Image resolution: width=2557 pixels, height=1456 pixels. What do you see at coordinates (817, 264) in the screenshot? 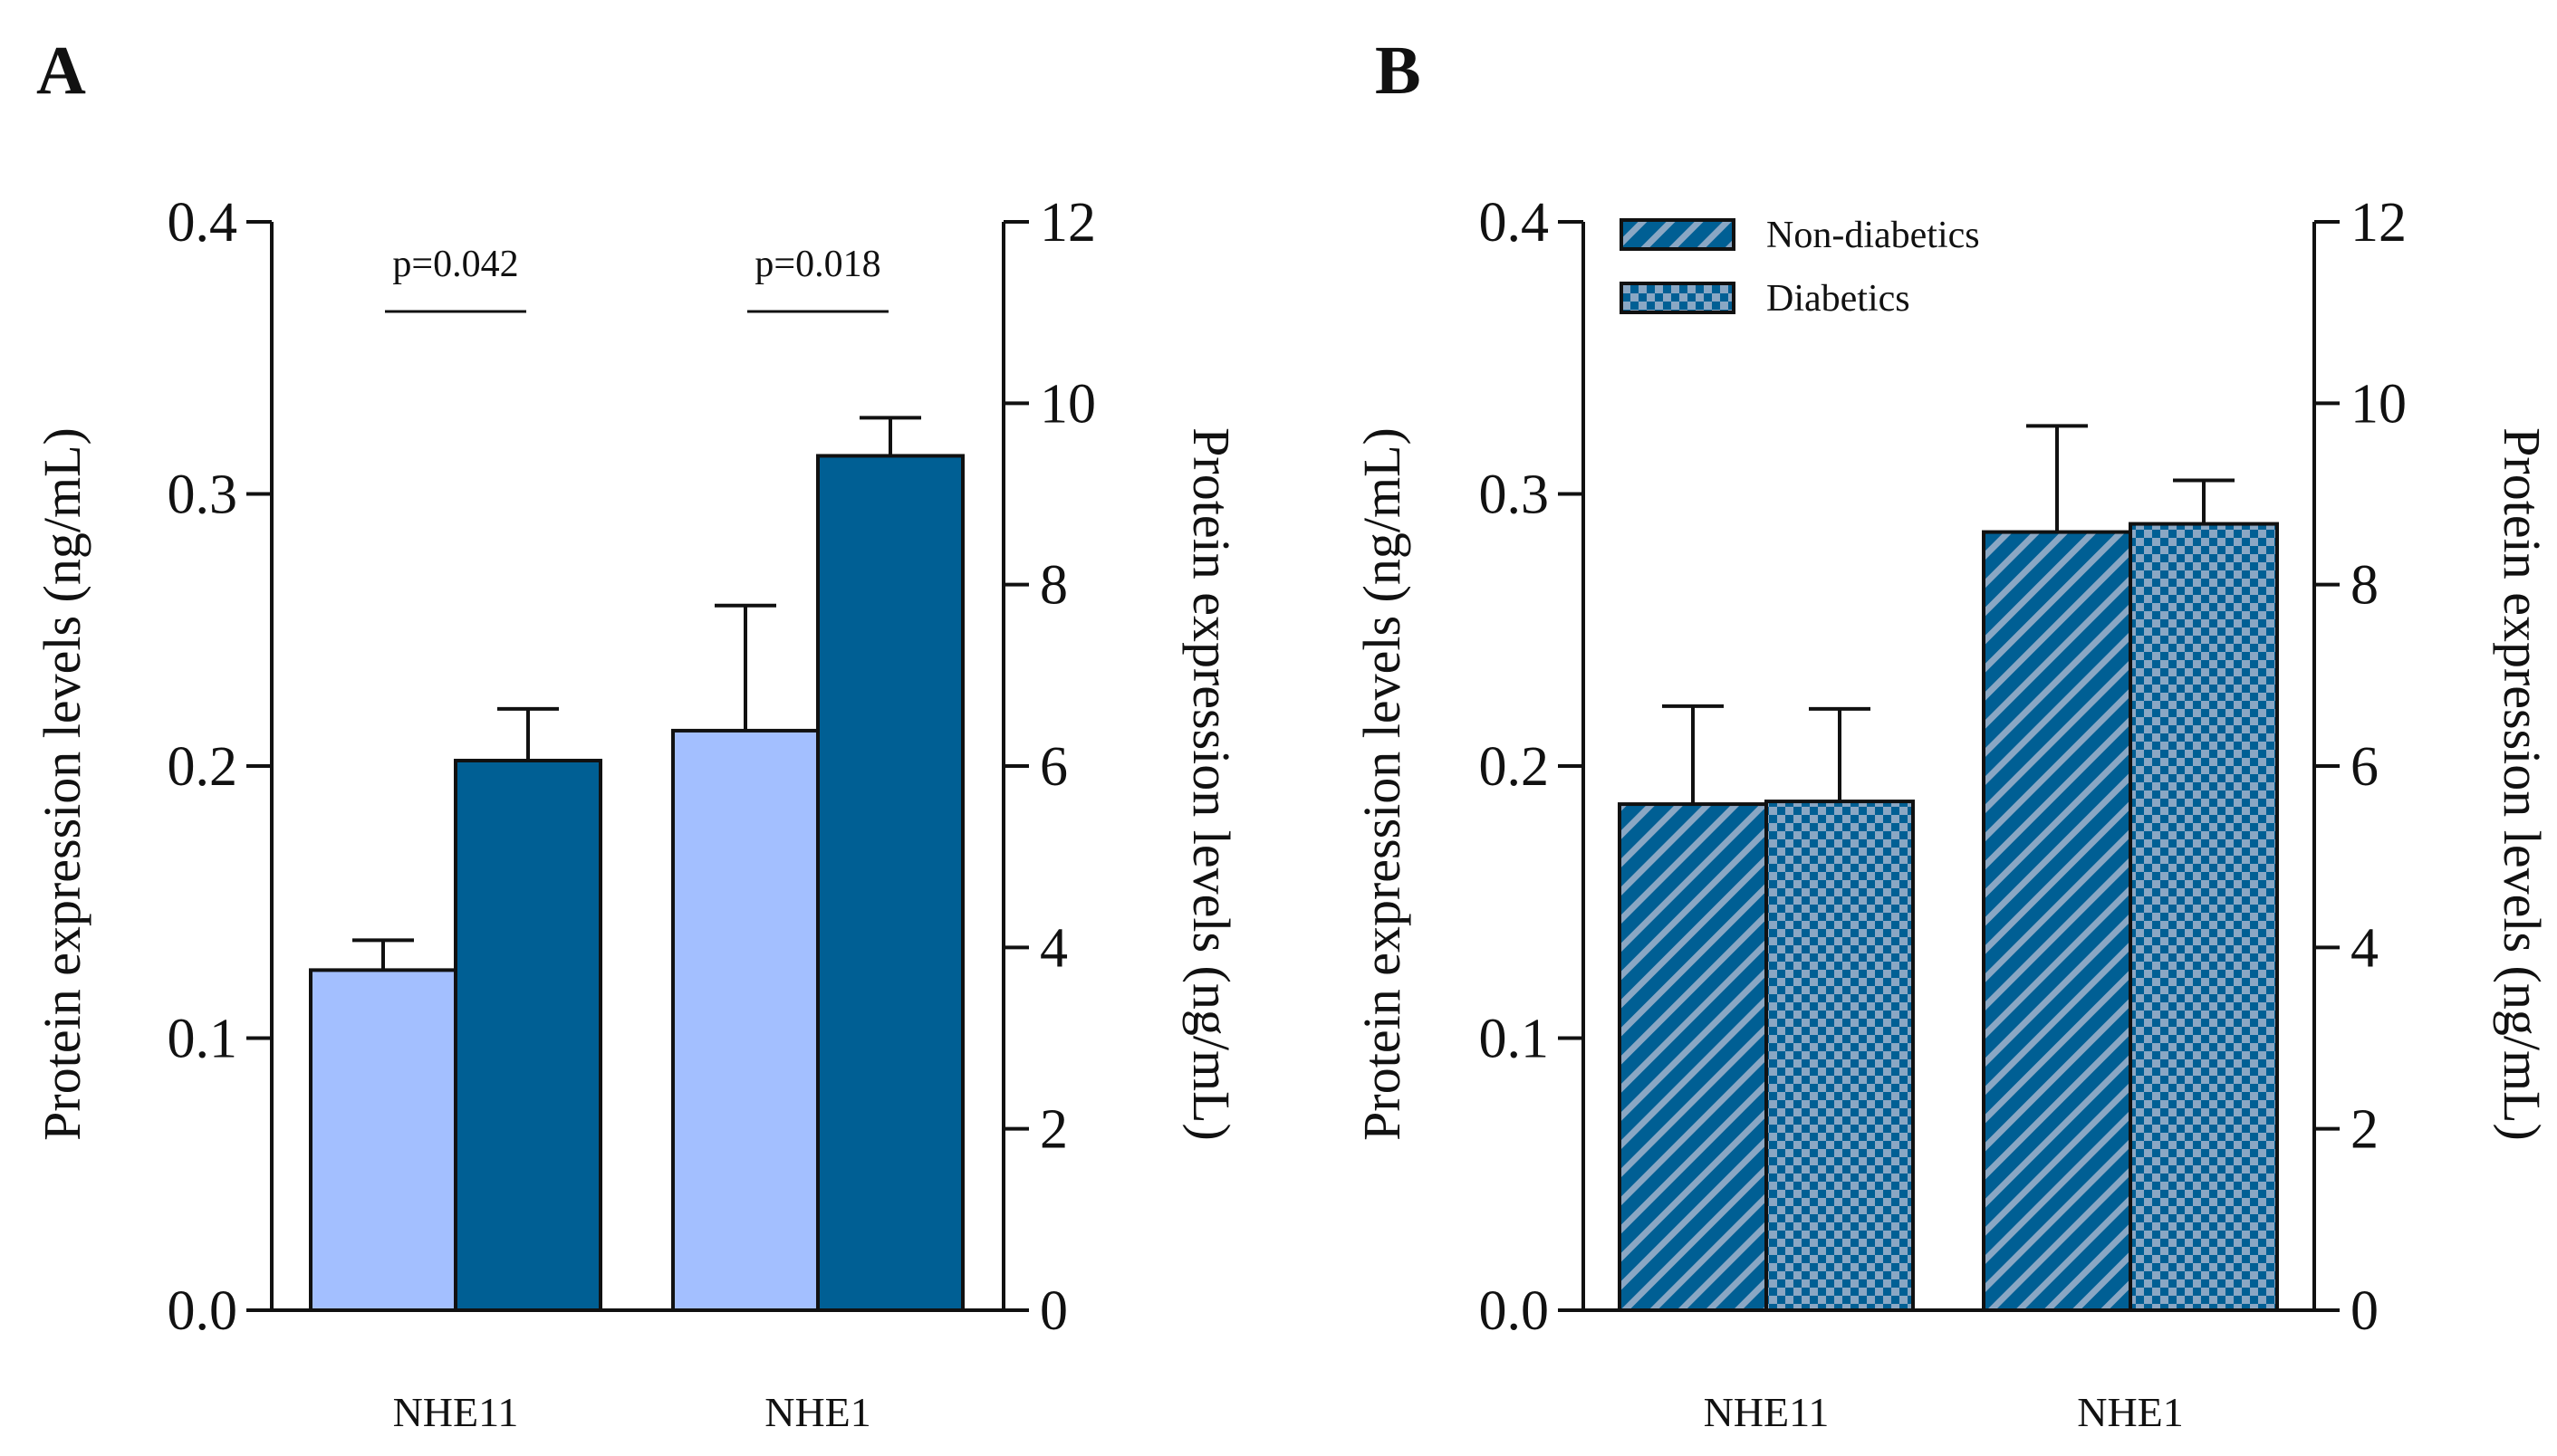
I see `p-value-annotation: p=0.018` at bounding box center [817, 264].